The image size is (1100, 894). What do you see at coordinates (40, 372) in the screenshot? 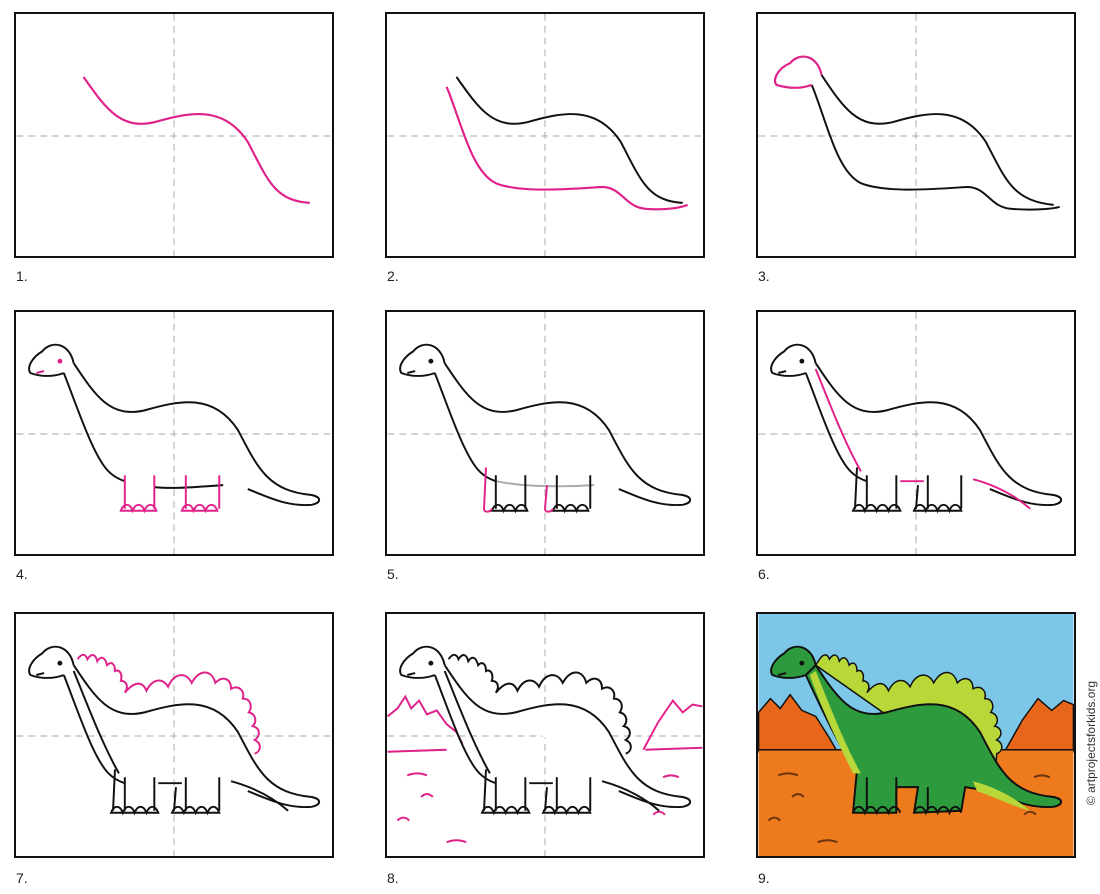
I see `mouth-line` at bounding box center [40, 372].